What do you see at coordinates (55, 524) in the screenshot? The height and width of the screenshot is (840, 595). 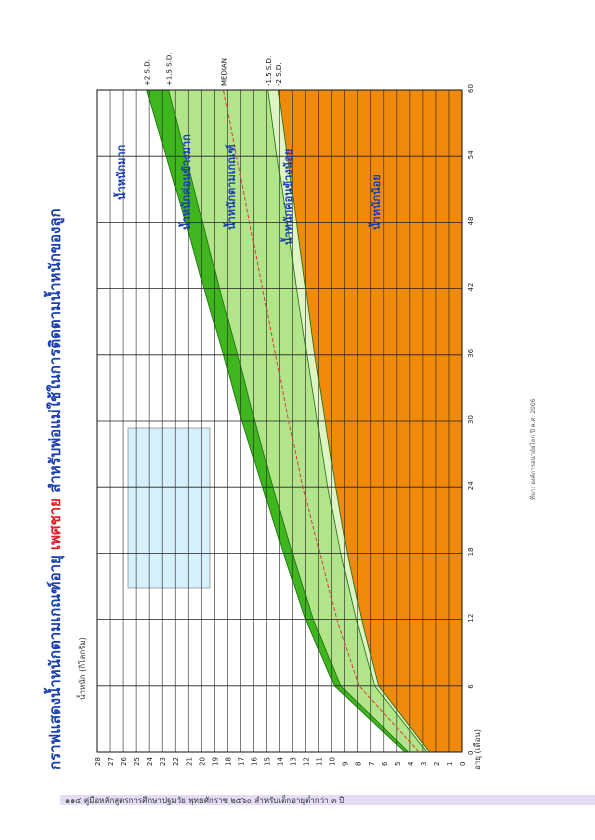 I see `title-highlight: เพศชาย` at bounding box center [55, 524].